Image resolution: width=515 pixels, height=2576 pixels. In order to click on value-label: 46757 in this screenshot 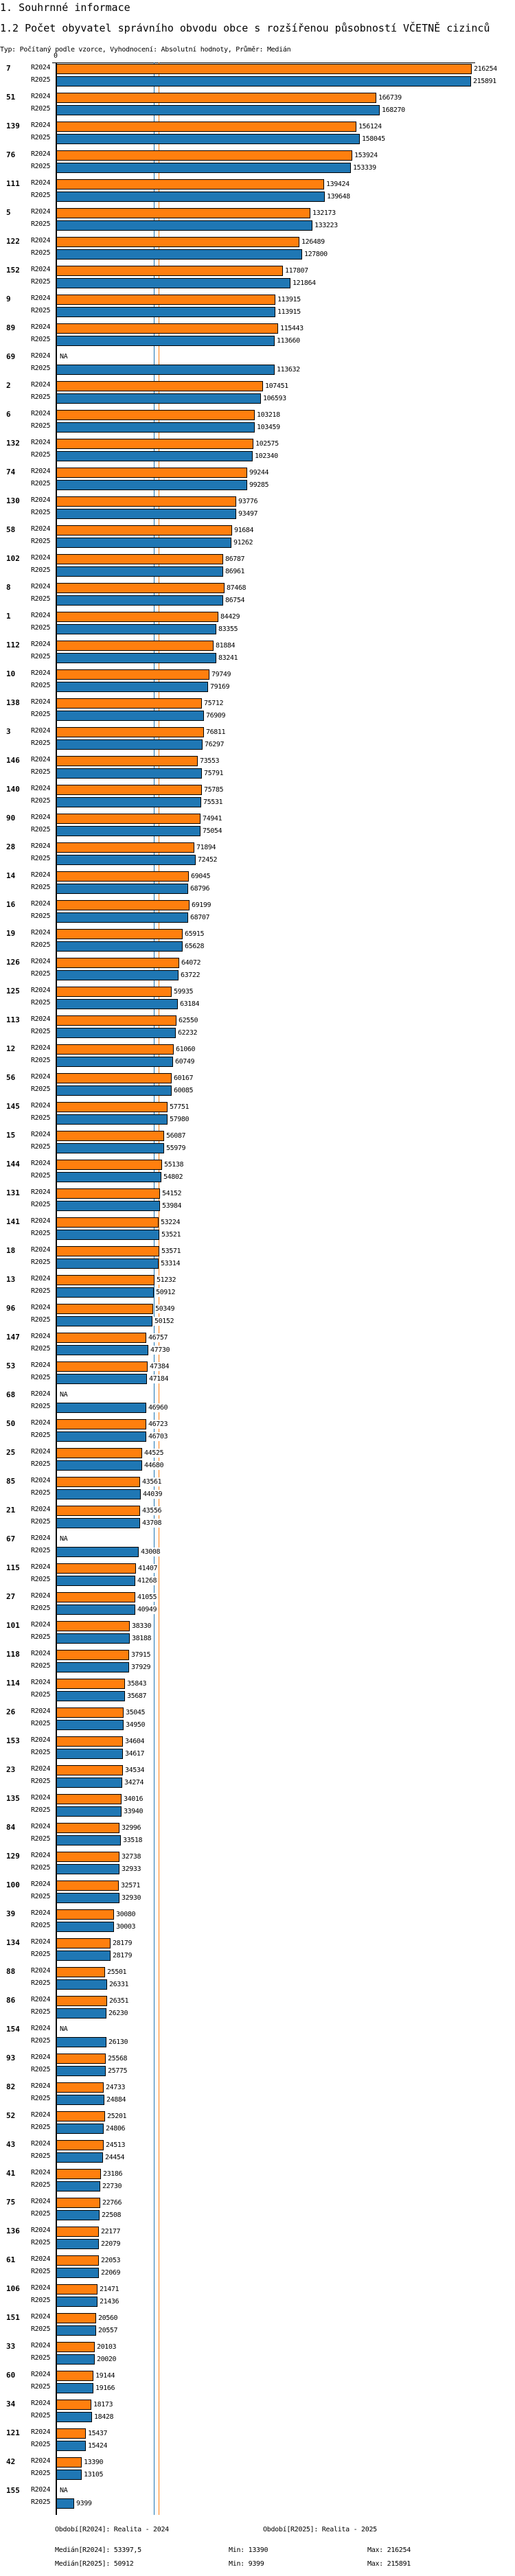, I will do `click(158, 1337)`.